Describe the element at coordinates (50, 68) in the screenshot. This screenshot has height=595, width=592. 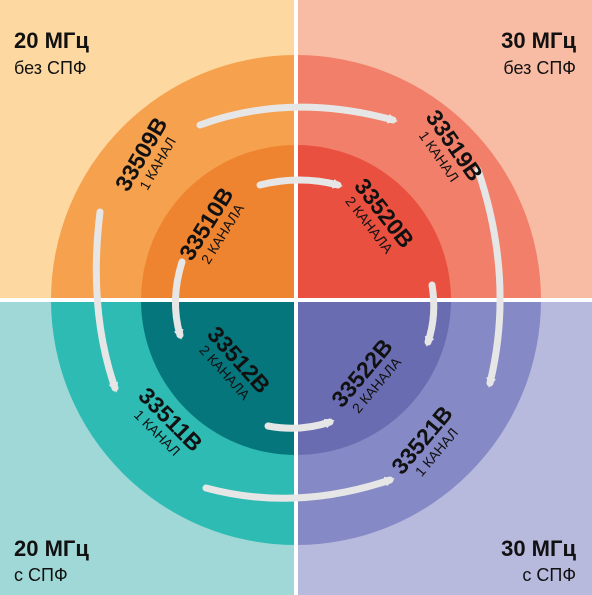
I see `corner-subtitle-top-left: без СПФ` at that location.